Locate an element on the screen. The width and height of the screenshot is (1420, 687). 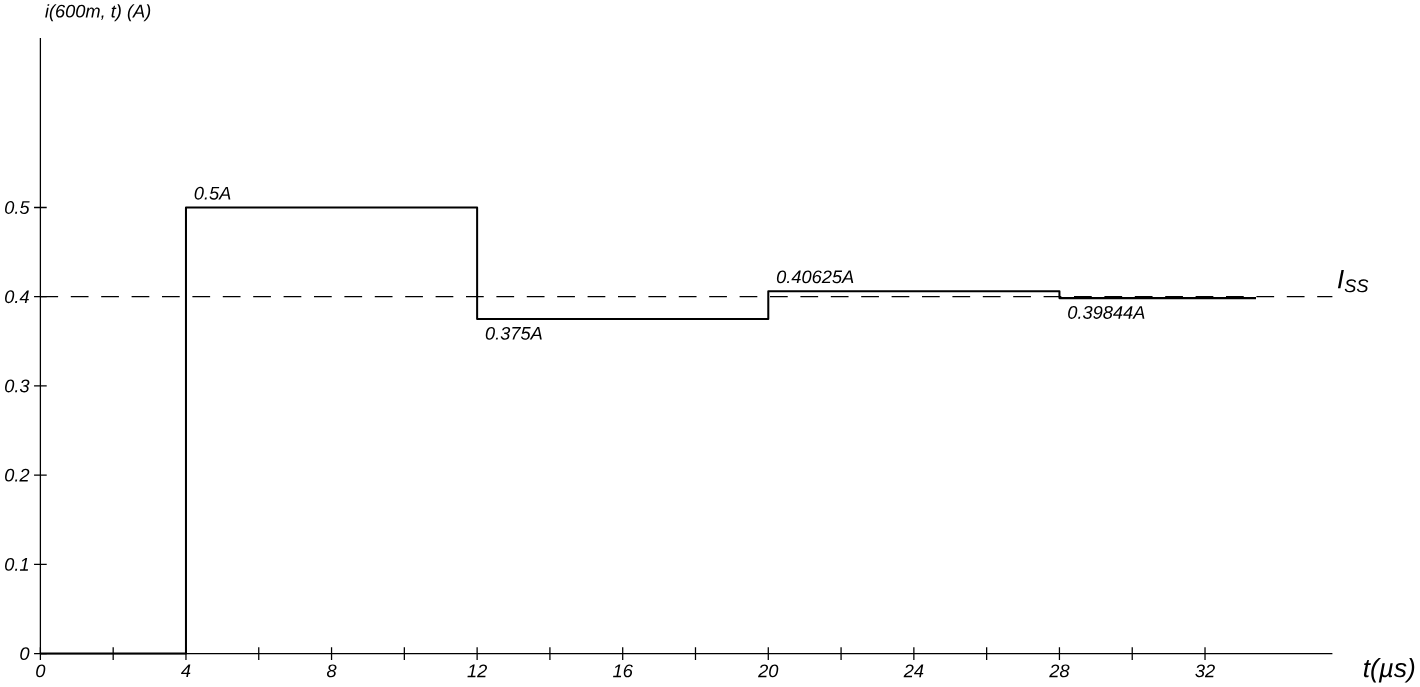
y-tick-label: 0.4 is located at coordinates (17, 297).